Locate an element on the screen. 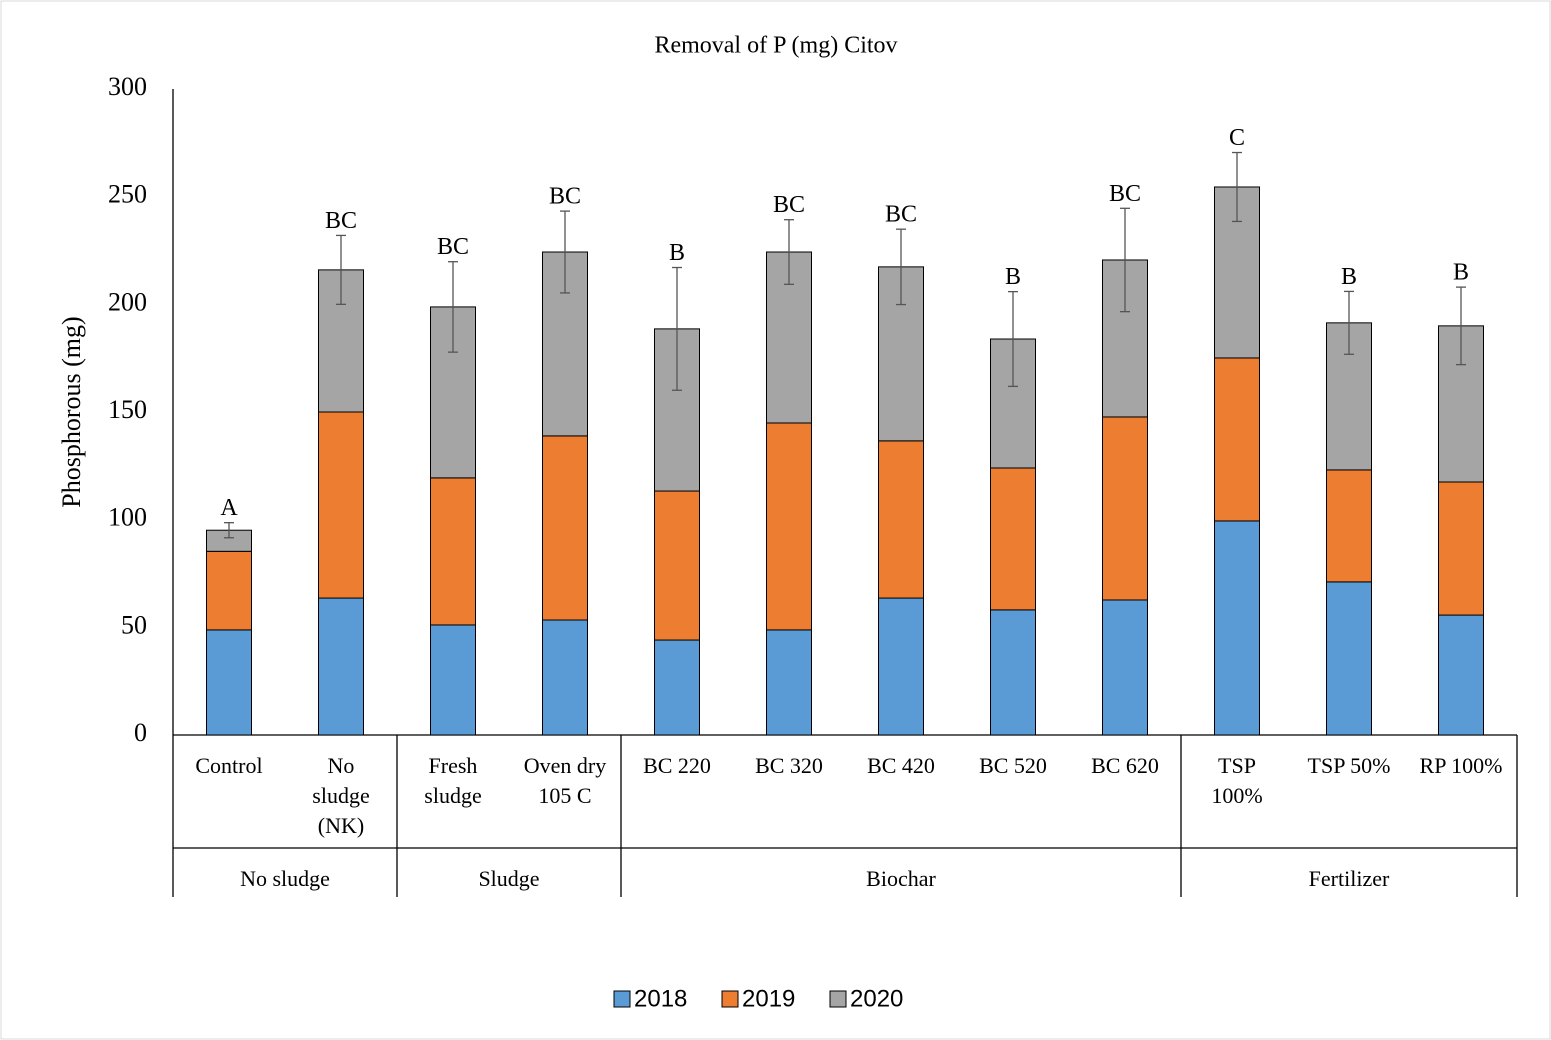  legend-label: 2019 is located at coordinates (768, 998).